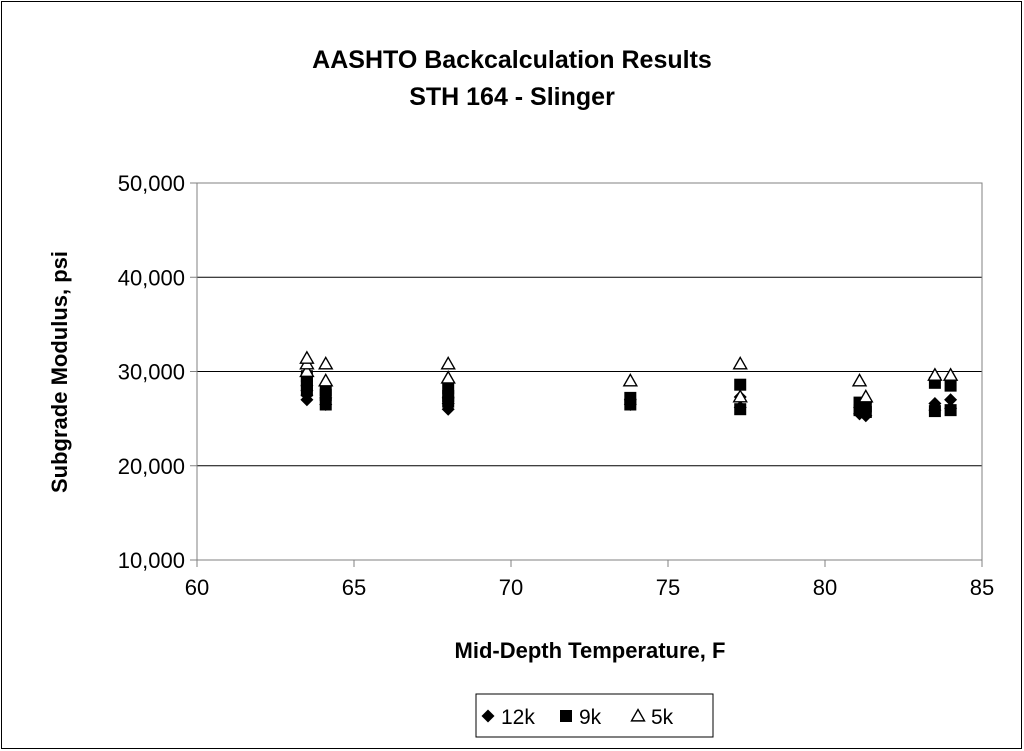 This screenshot has height=751, width=1024. Describe the element at coordinates (590, 650) in the screenshot. I see `x-axis-title: Mid-Depth Temperature, F` at that location.